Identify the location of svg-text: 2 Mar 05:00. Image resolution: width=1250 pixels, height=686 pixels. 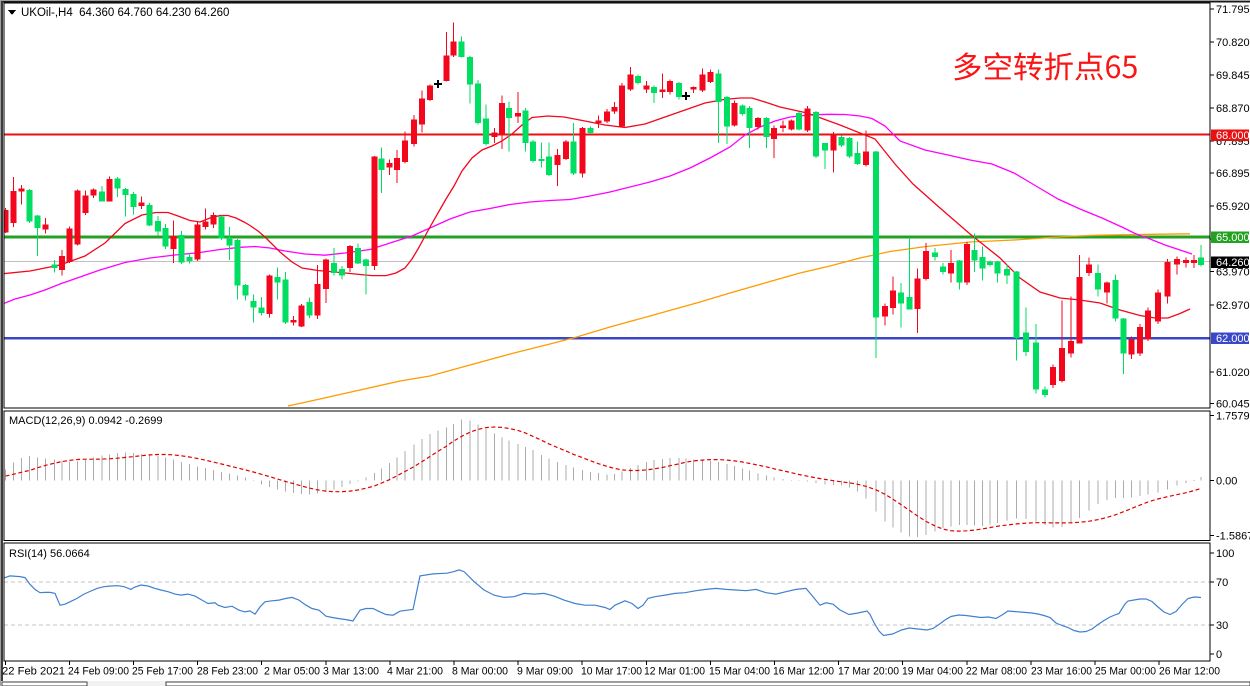
(292, 672).